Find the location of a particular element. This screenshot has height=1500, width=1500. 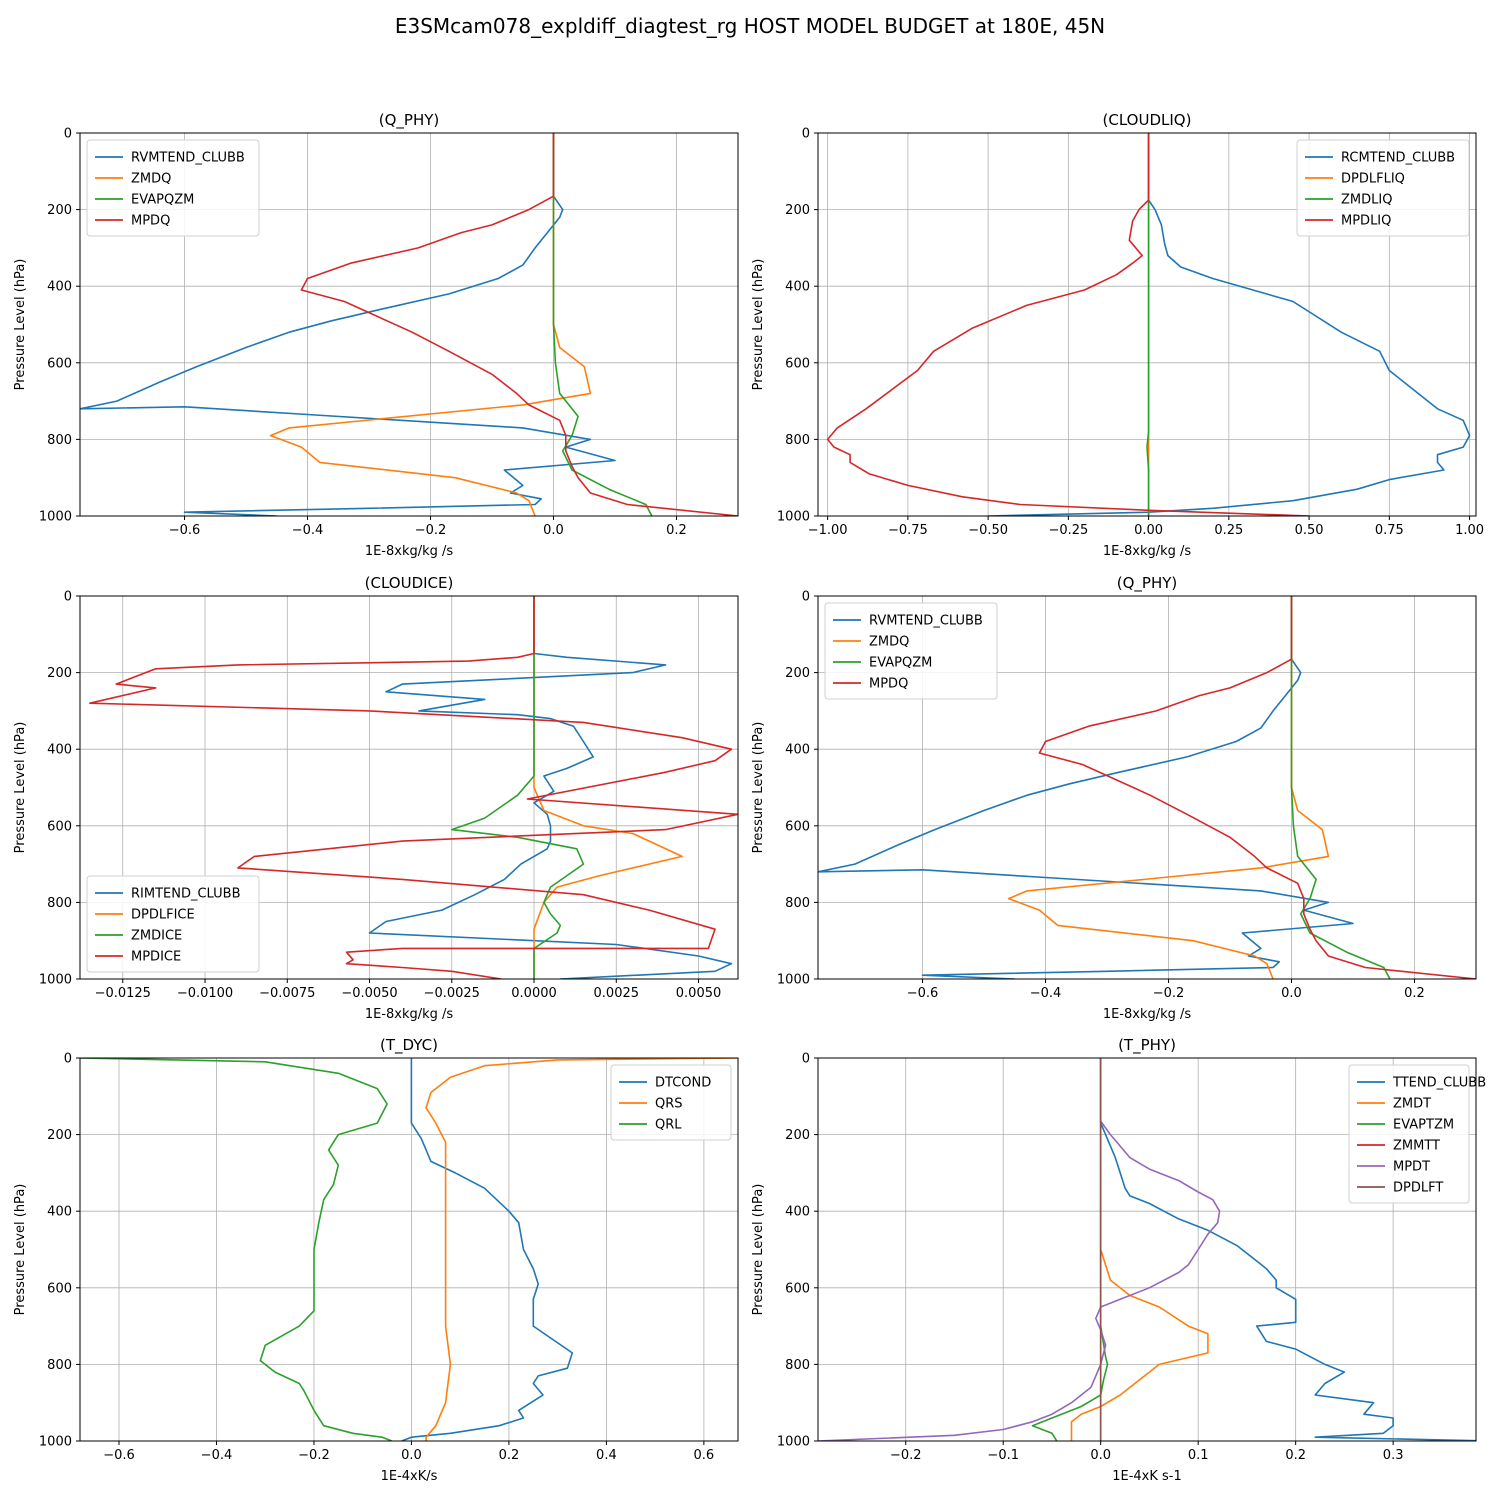

legend: DTCOND QRS QRL is located at coordinates (671, 1102).